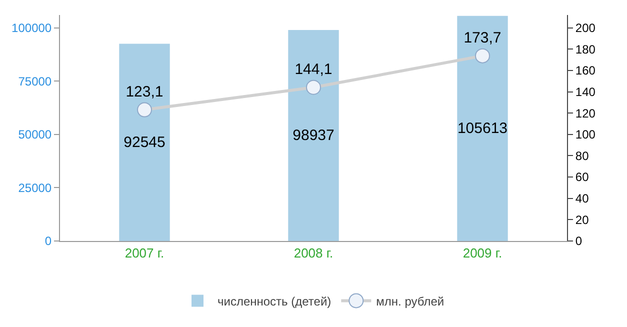 This screenshot has height=327, width=627. Describe the element at coordinates (585, 135) in the screenshot. I see `y2-tick-label: 100` at that location.